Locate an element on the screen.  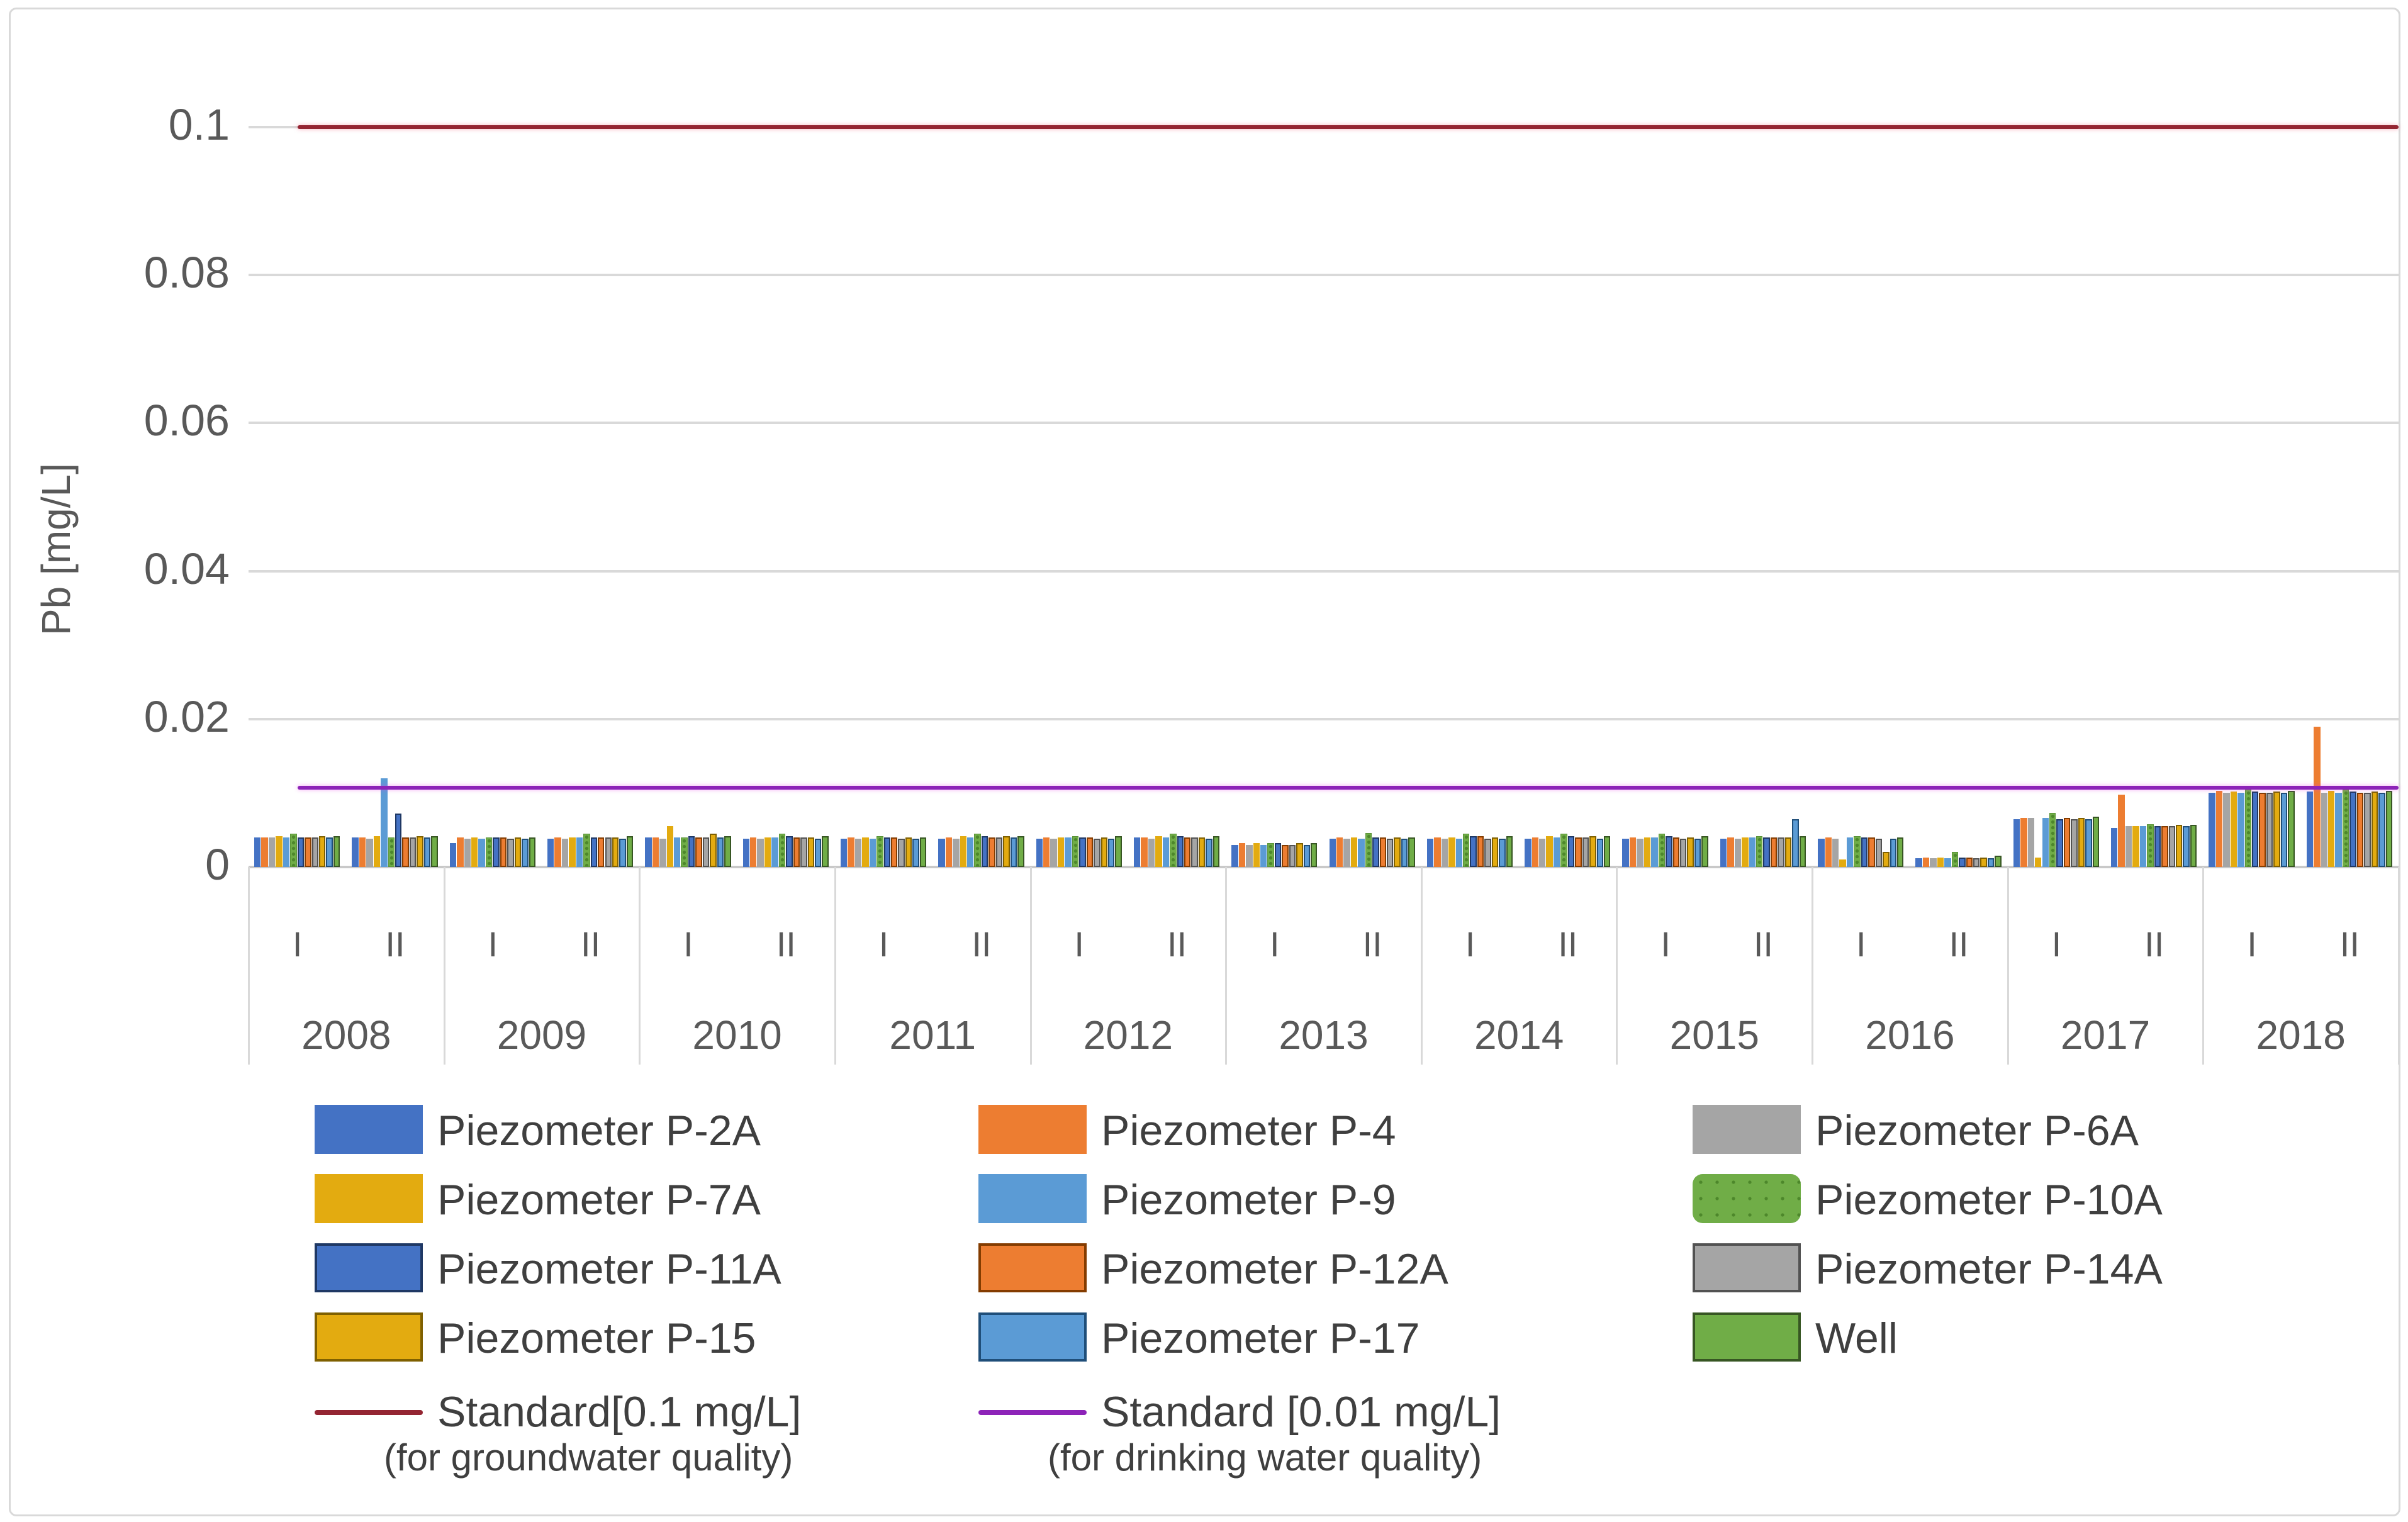
legend-item-label: Piezometer P-7A is located at coordinates (599, 1200).